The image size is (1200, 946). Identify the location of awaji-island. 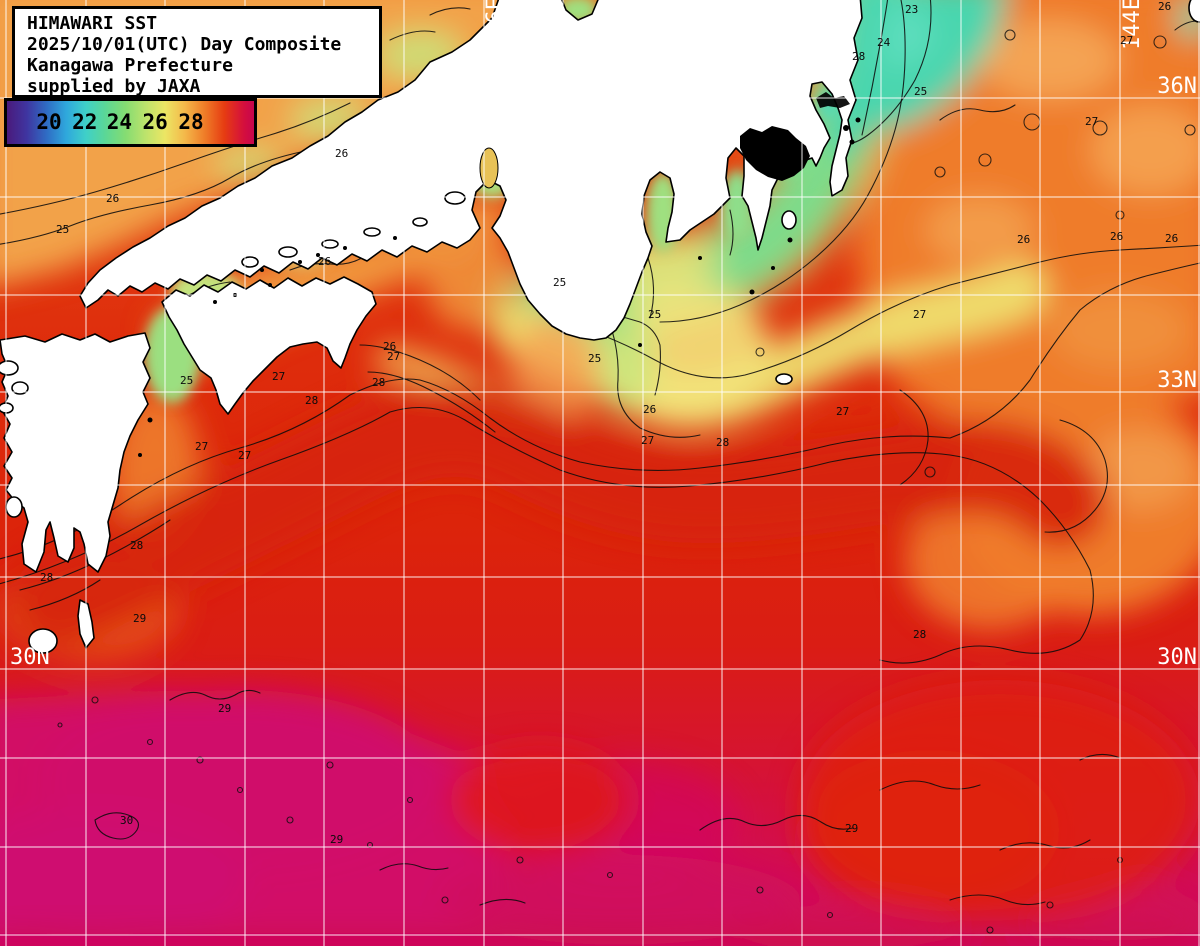
(489, 168).